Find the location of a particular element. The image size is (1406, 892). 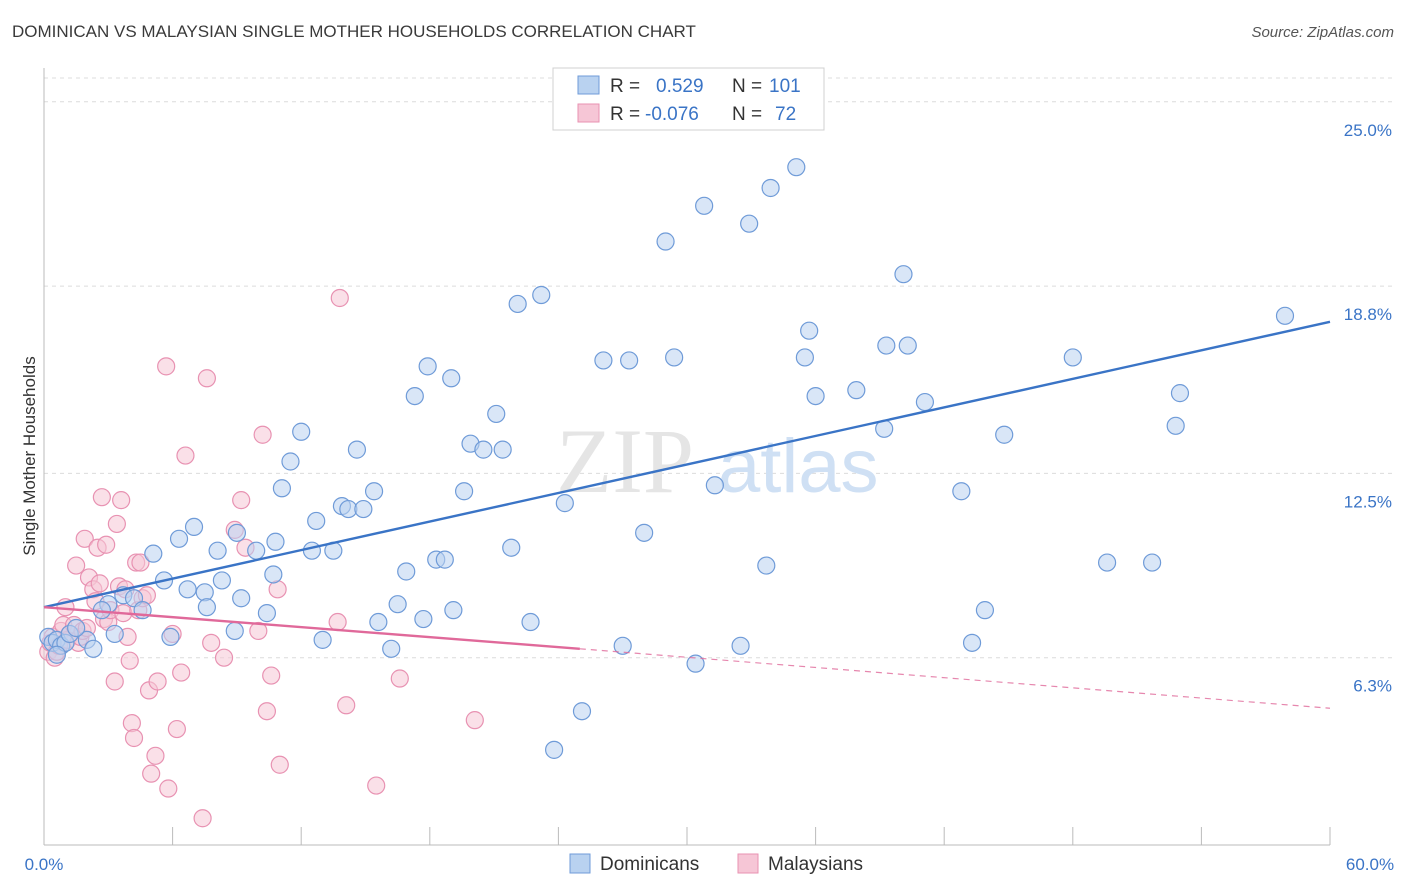

y-tick-label: 18.8% is located at coordinates (1368, 314).